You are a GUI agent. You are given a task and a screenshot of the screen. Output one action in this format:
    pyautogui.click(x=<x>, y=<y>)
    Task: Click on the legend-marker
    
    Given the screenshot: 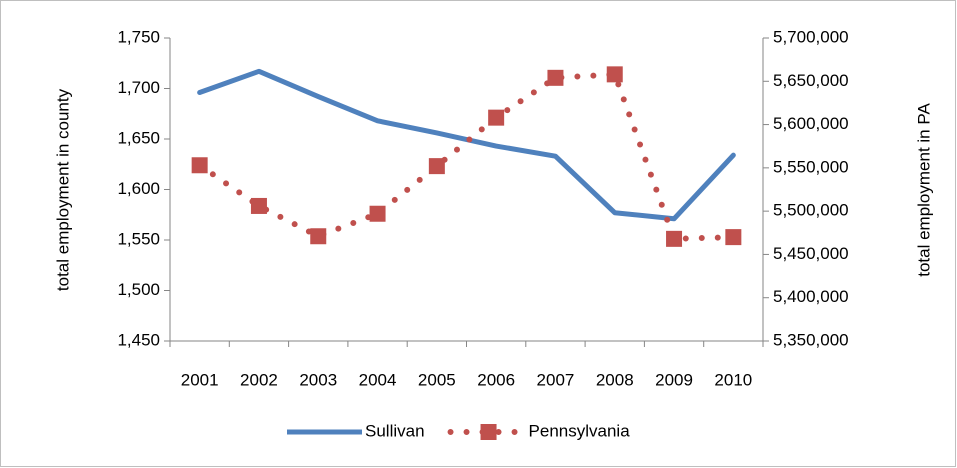 What is the action you would take?
    pyautogui.click(x=488, y=432)
    